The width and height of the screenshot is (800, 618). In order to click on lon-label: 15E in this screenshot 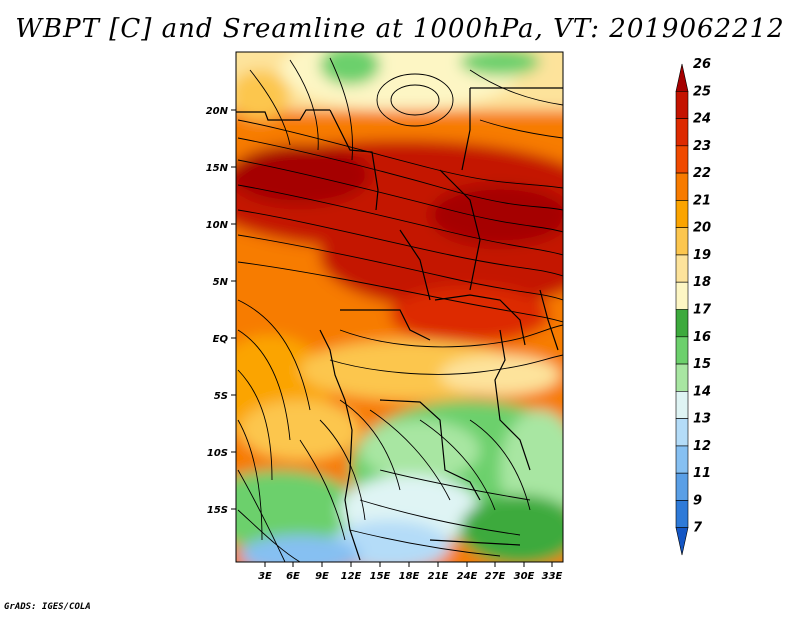, I will do `click(380, 576)`.